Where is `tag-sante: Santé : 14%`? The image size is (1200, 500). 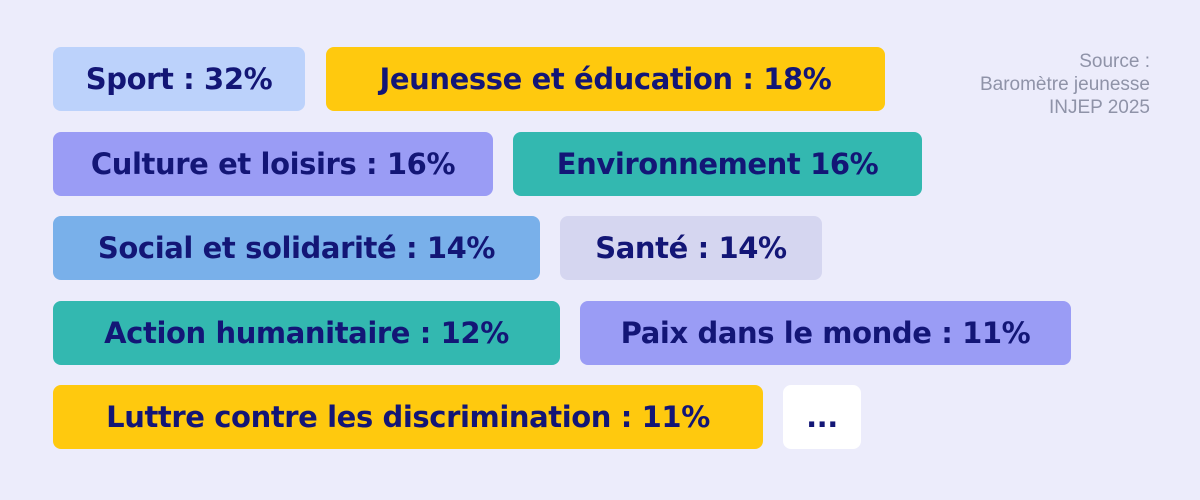
tag-sante: Santé : 14% is located at coordinates (691, 248).